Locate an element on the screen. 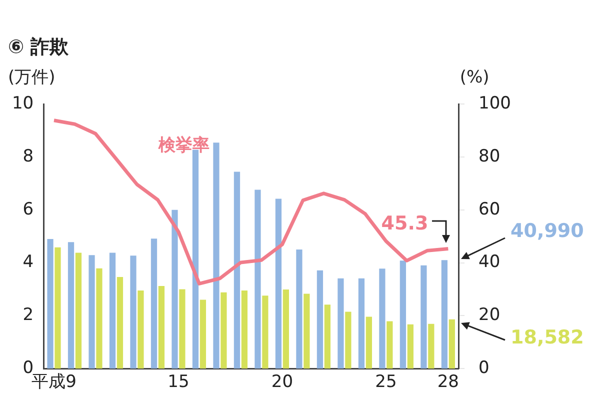 This screenshot has width=597, height=399. y2-tick-label: 20 is located at coordinates (489, 315).